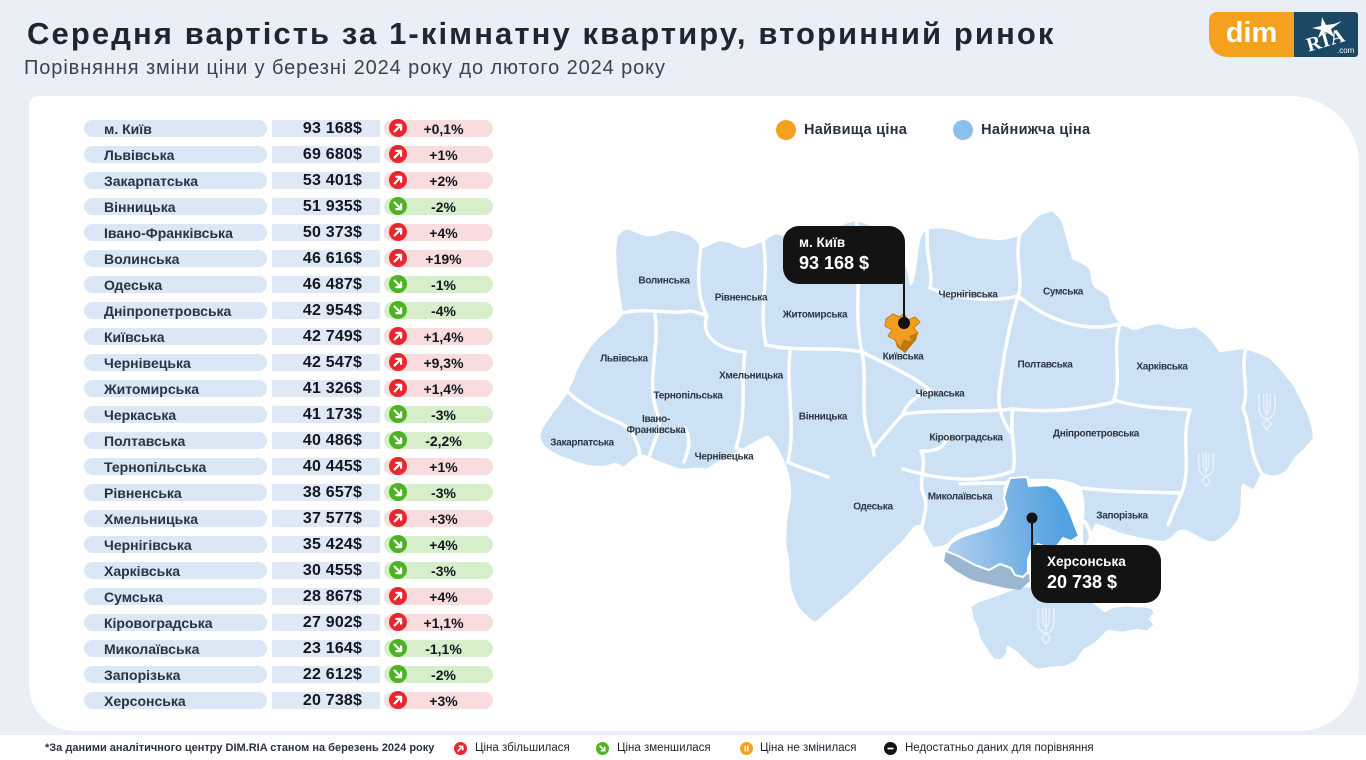  Describe the element at coordinates (1346, 50) in the screenshot. I see `svg-text: .com` at that location.